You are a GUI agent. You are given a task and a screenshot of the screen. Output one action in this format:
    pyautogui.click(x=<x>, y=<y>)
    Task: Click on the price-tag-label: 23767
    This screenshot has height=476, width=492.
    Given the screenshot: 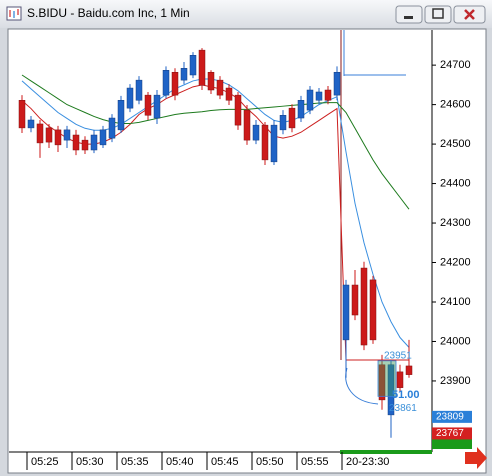 What is the action you would take?
    pyautogui.click(x=450, y=433)
    